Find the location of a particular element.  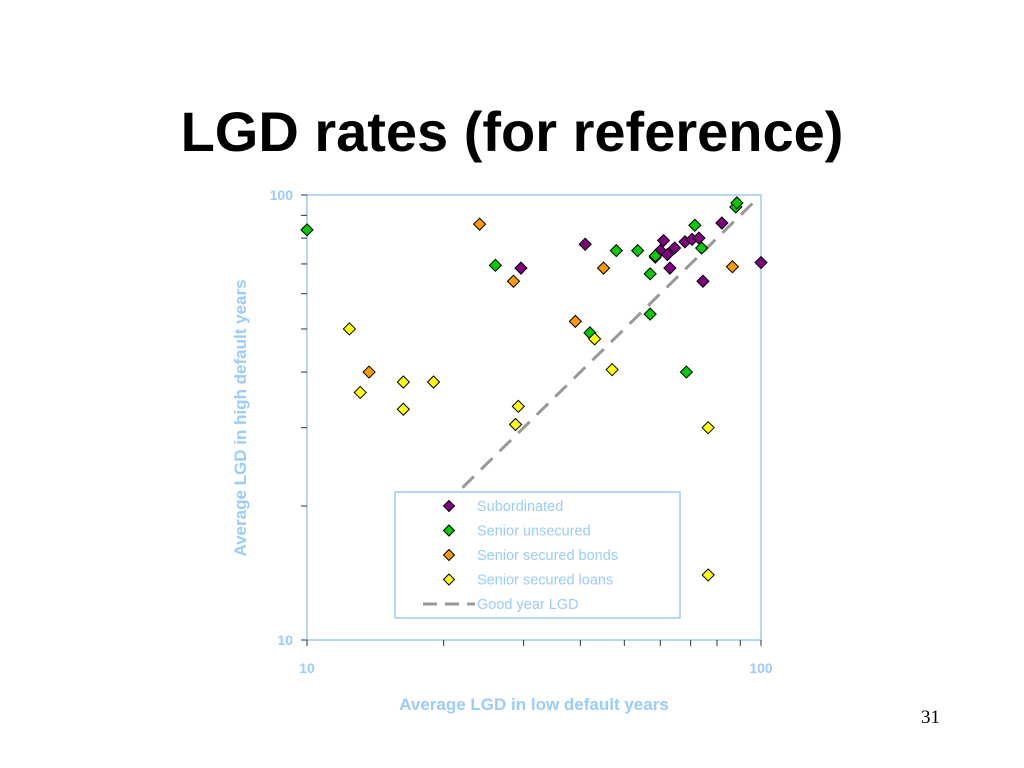

legend-box is located at coordinates (537, 555).